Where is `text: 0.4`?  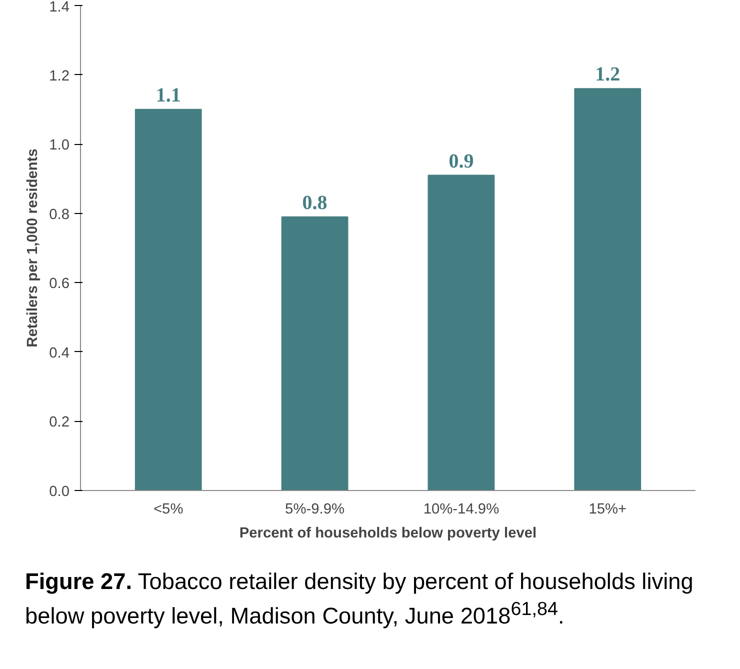
text: 0.4 is located at coordinates (59, 353).